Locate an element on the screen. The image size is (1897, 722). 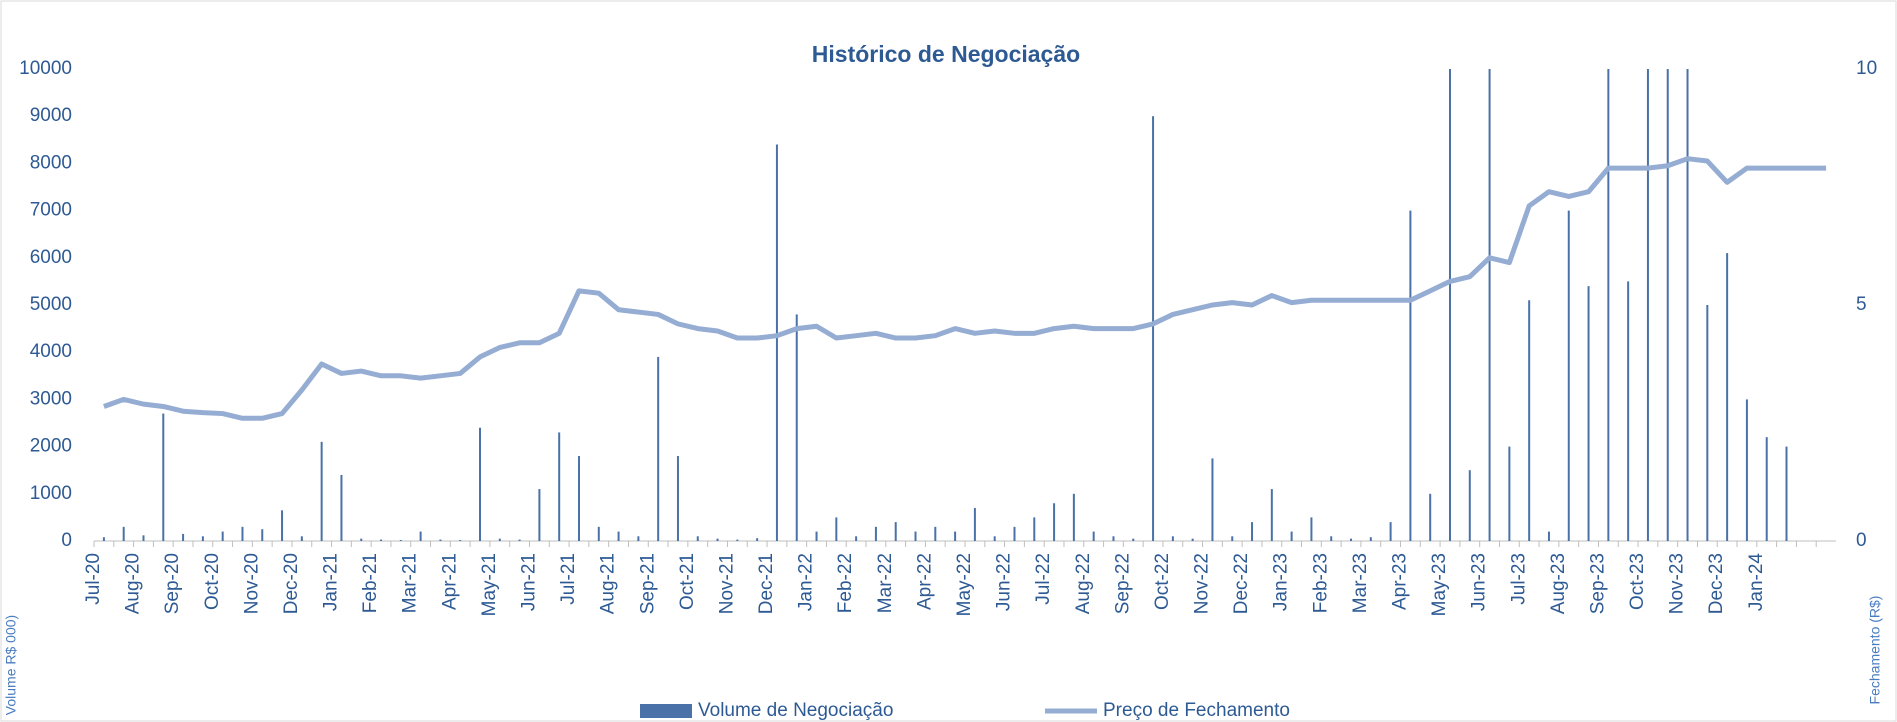
x-tick-label: Jan-21 is located at coordinates (331, 582).